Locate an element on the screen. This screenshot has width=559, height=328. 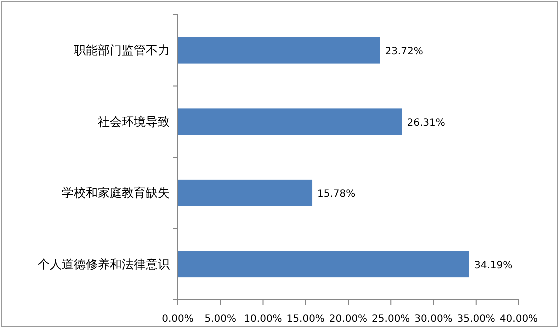
x-tick-label: 10.00% is located at coordinates (263, 319).